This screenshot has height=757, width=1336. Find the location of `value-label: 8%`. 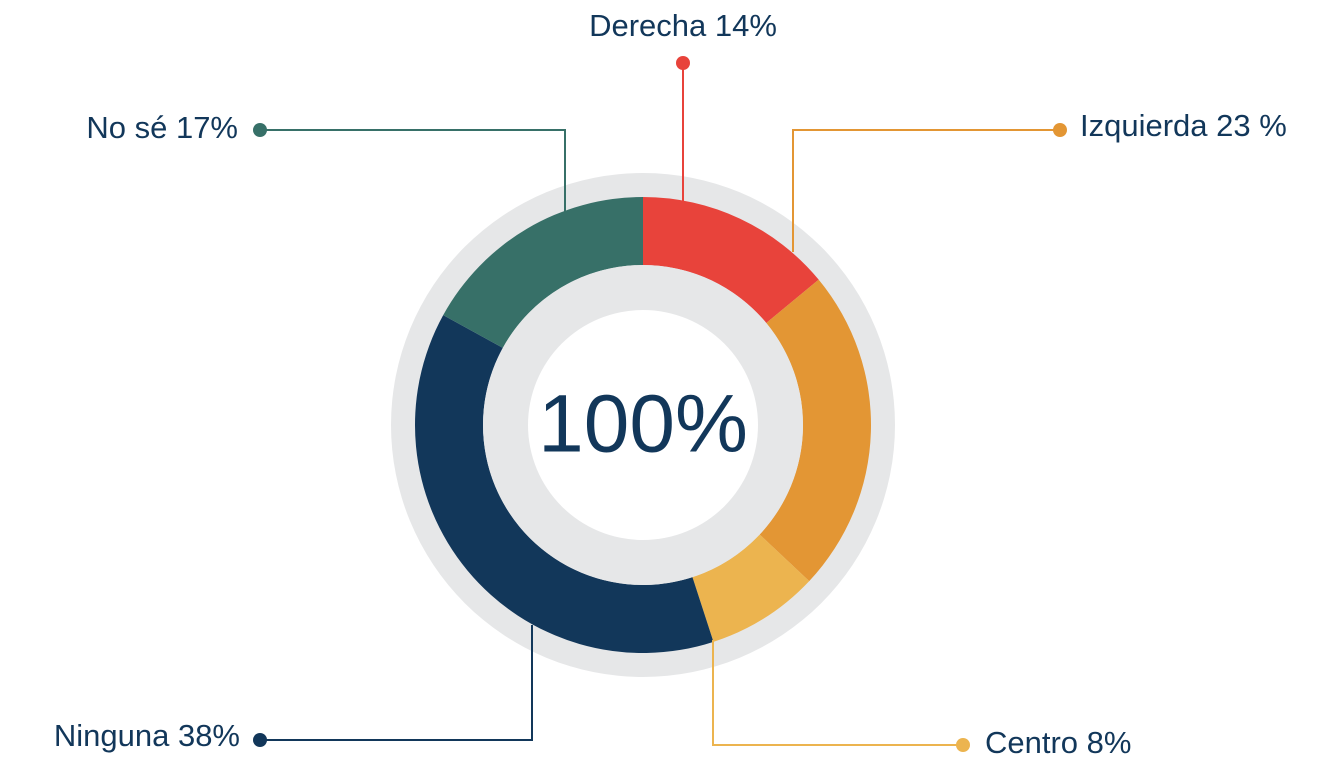

value-label: 8% is located at coordinates (1109, 741).